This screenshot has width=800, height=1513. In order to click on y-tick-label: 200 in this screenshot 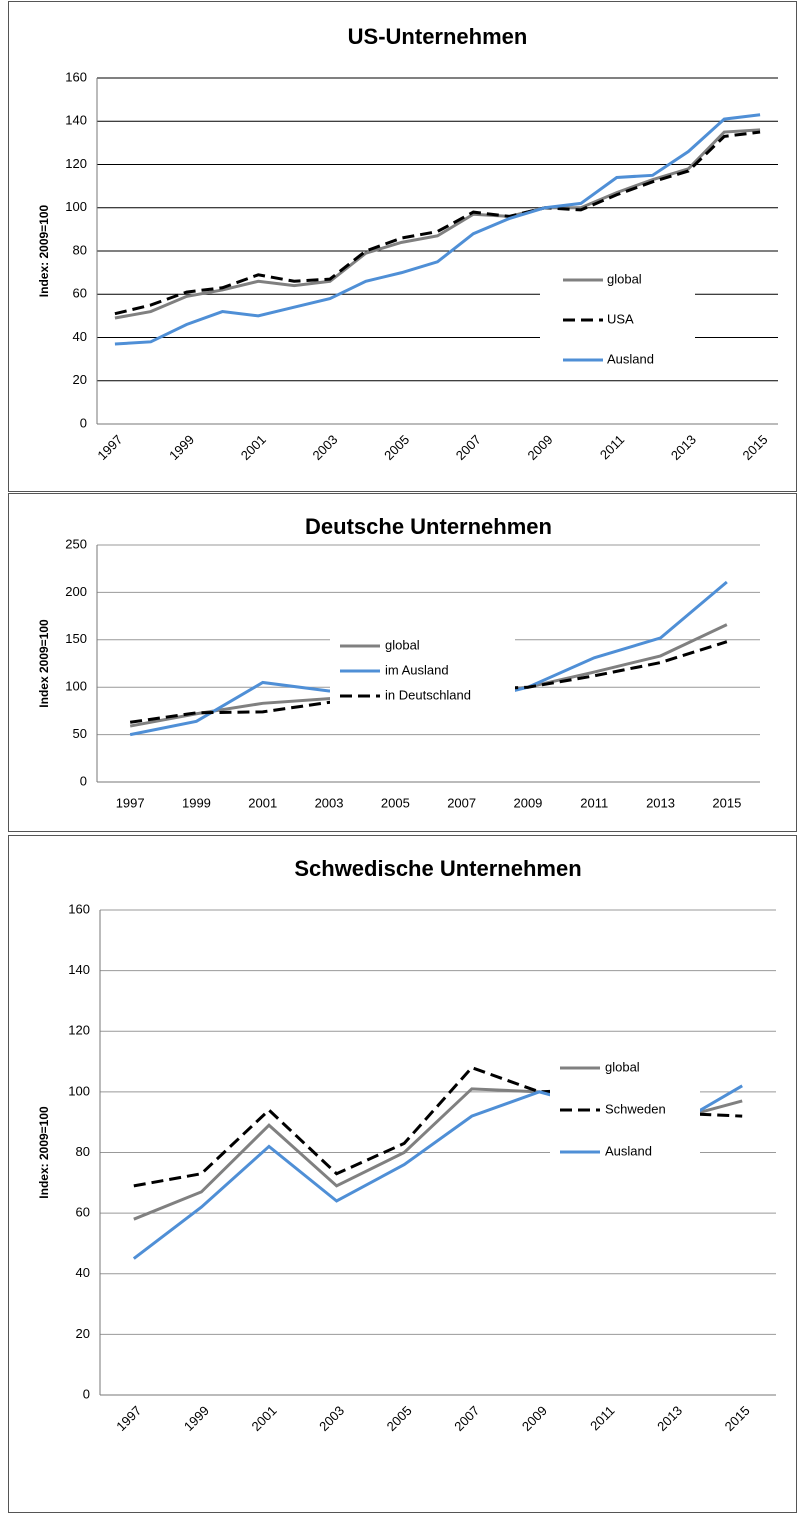, I will do `click(76, 591)`.